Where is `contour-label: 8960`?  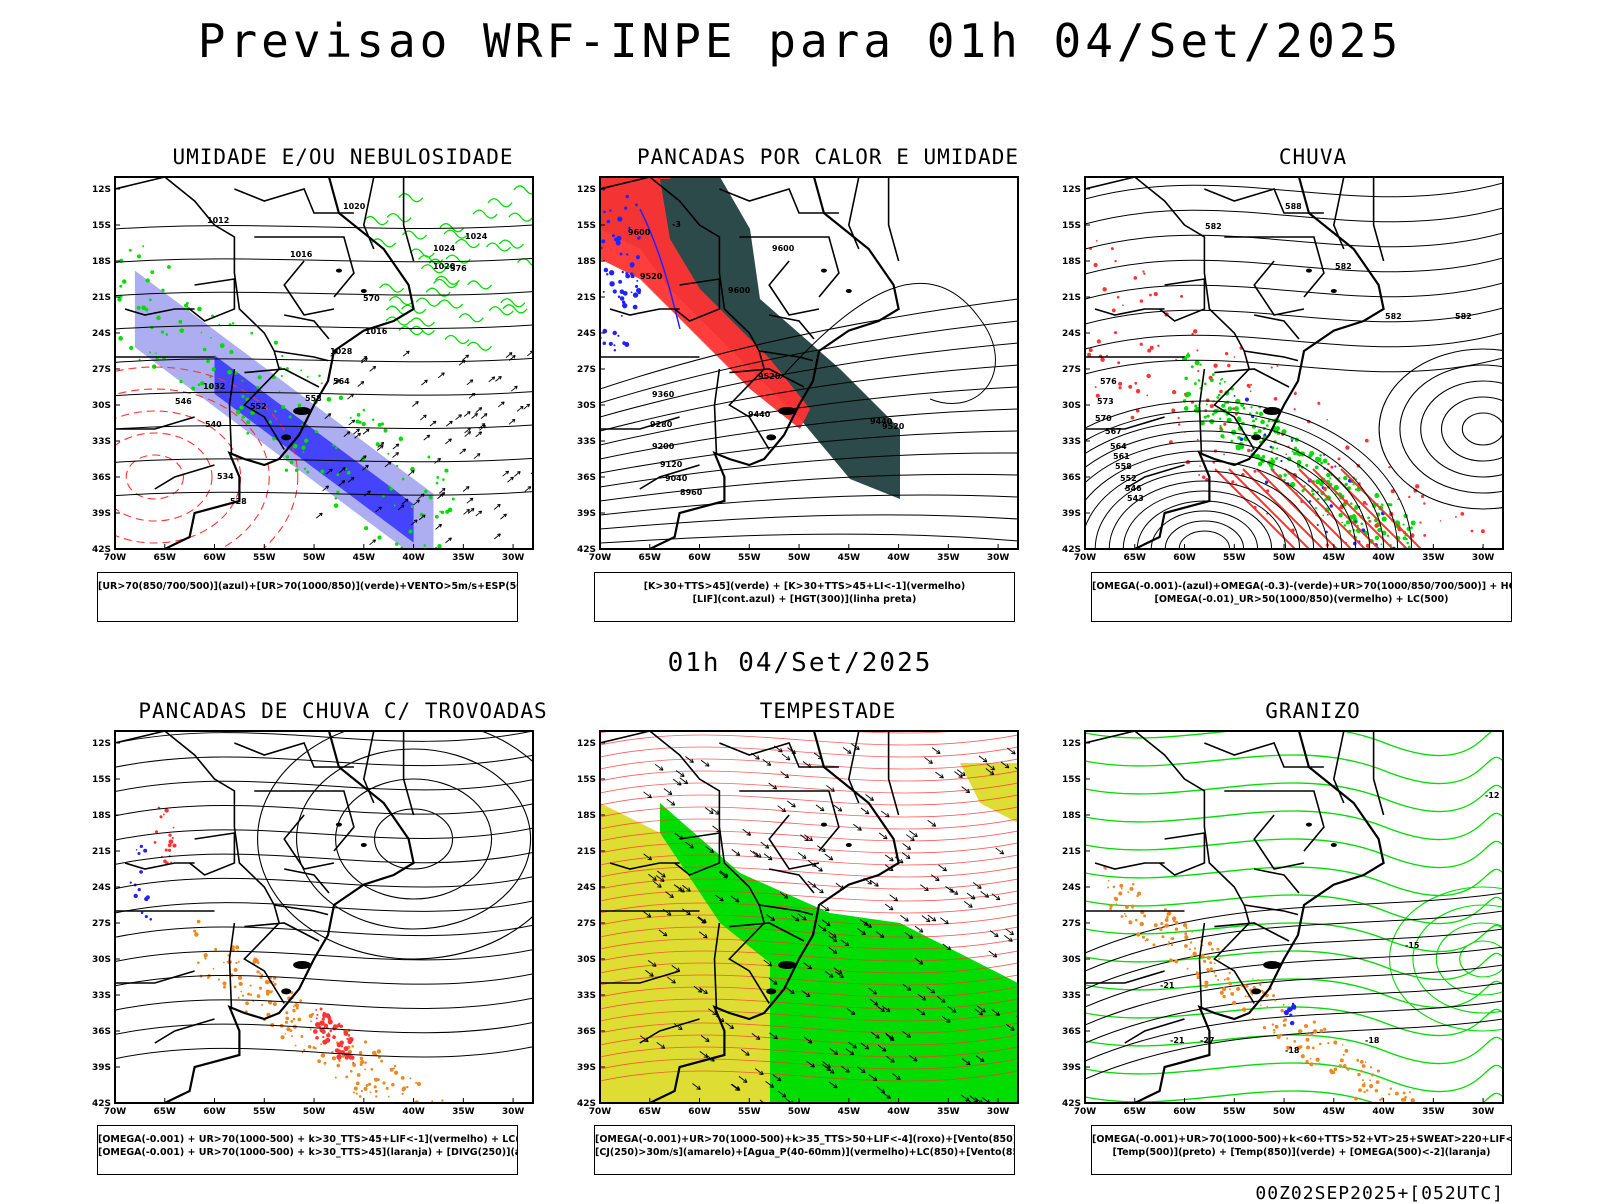
contour-label: 8960 is located at coordinates (691, 492).